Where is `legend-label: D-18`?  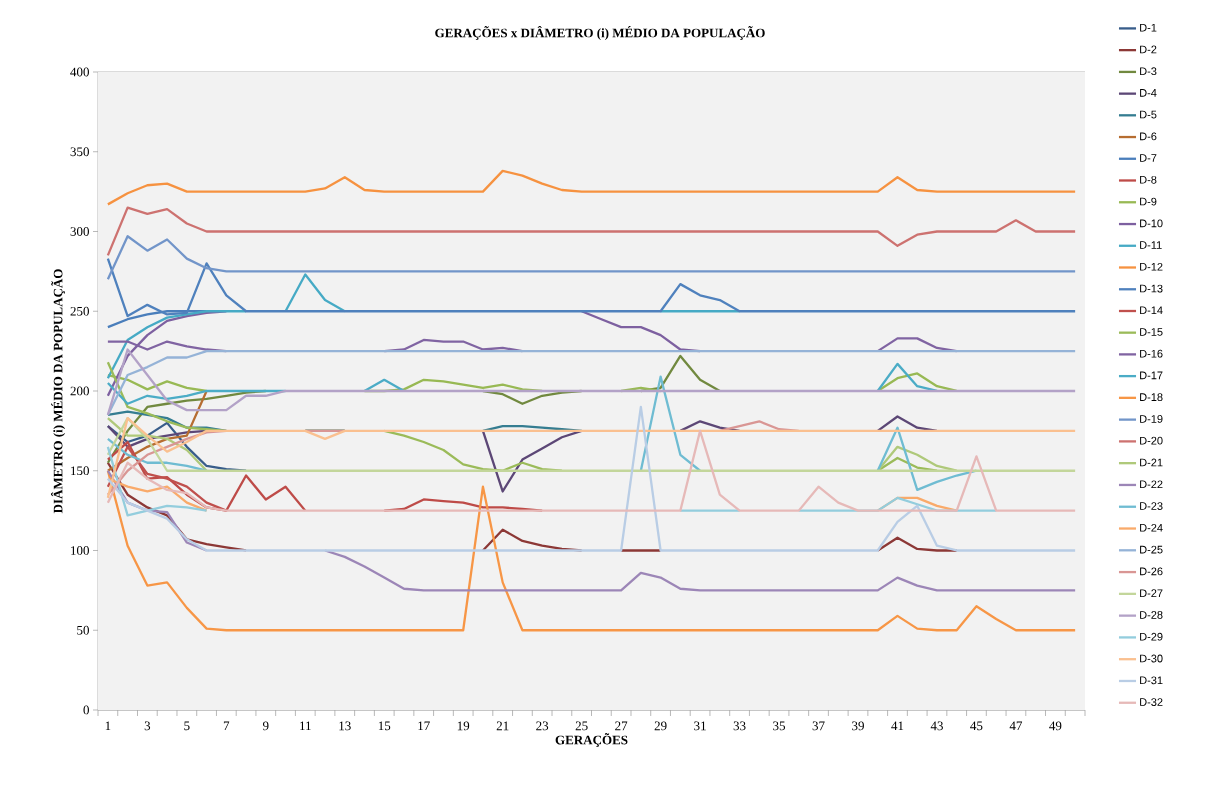
legend-label: D-18 is located at coordinates (1151, 397).